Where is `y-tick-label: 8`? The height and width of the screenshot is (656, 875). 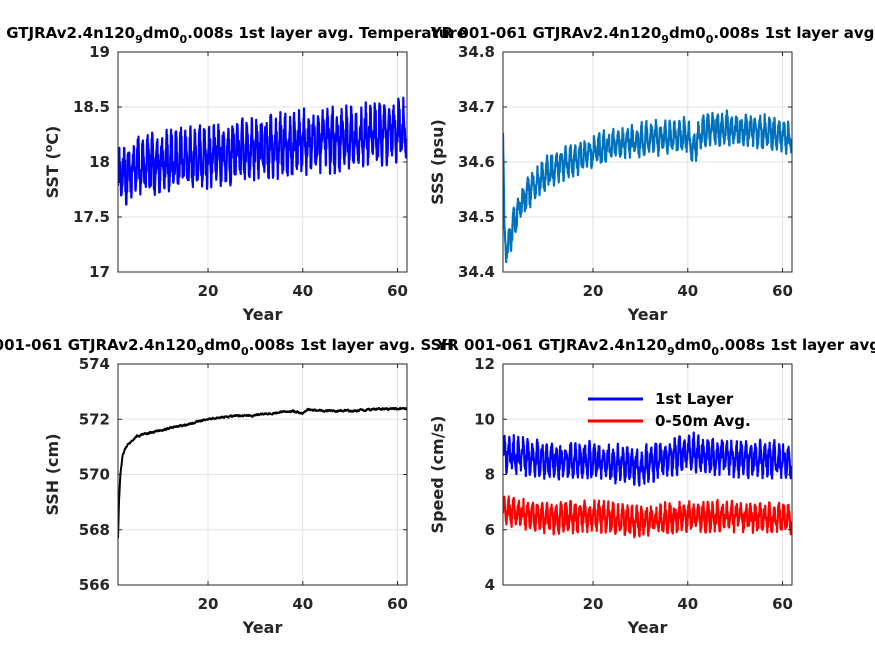
y-tick-label: 8 is located at coordinates (490, 475).